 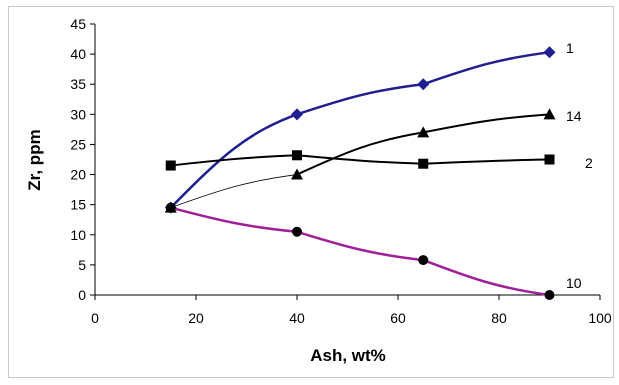 What do you see at coordinates (574, 116) in the screenshot?
I see `series-label-14: 14` at bounding box center [574, 116].